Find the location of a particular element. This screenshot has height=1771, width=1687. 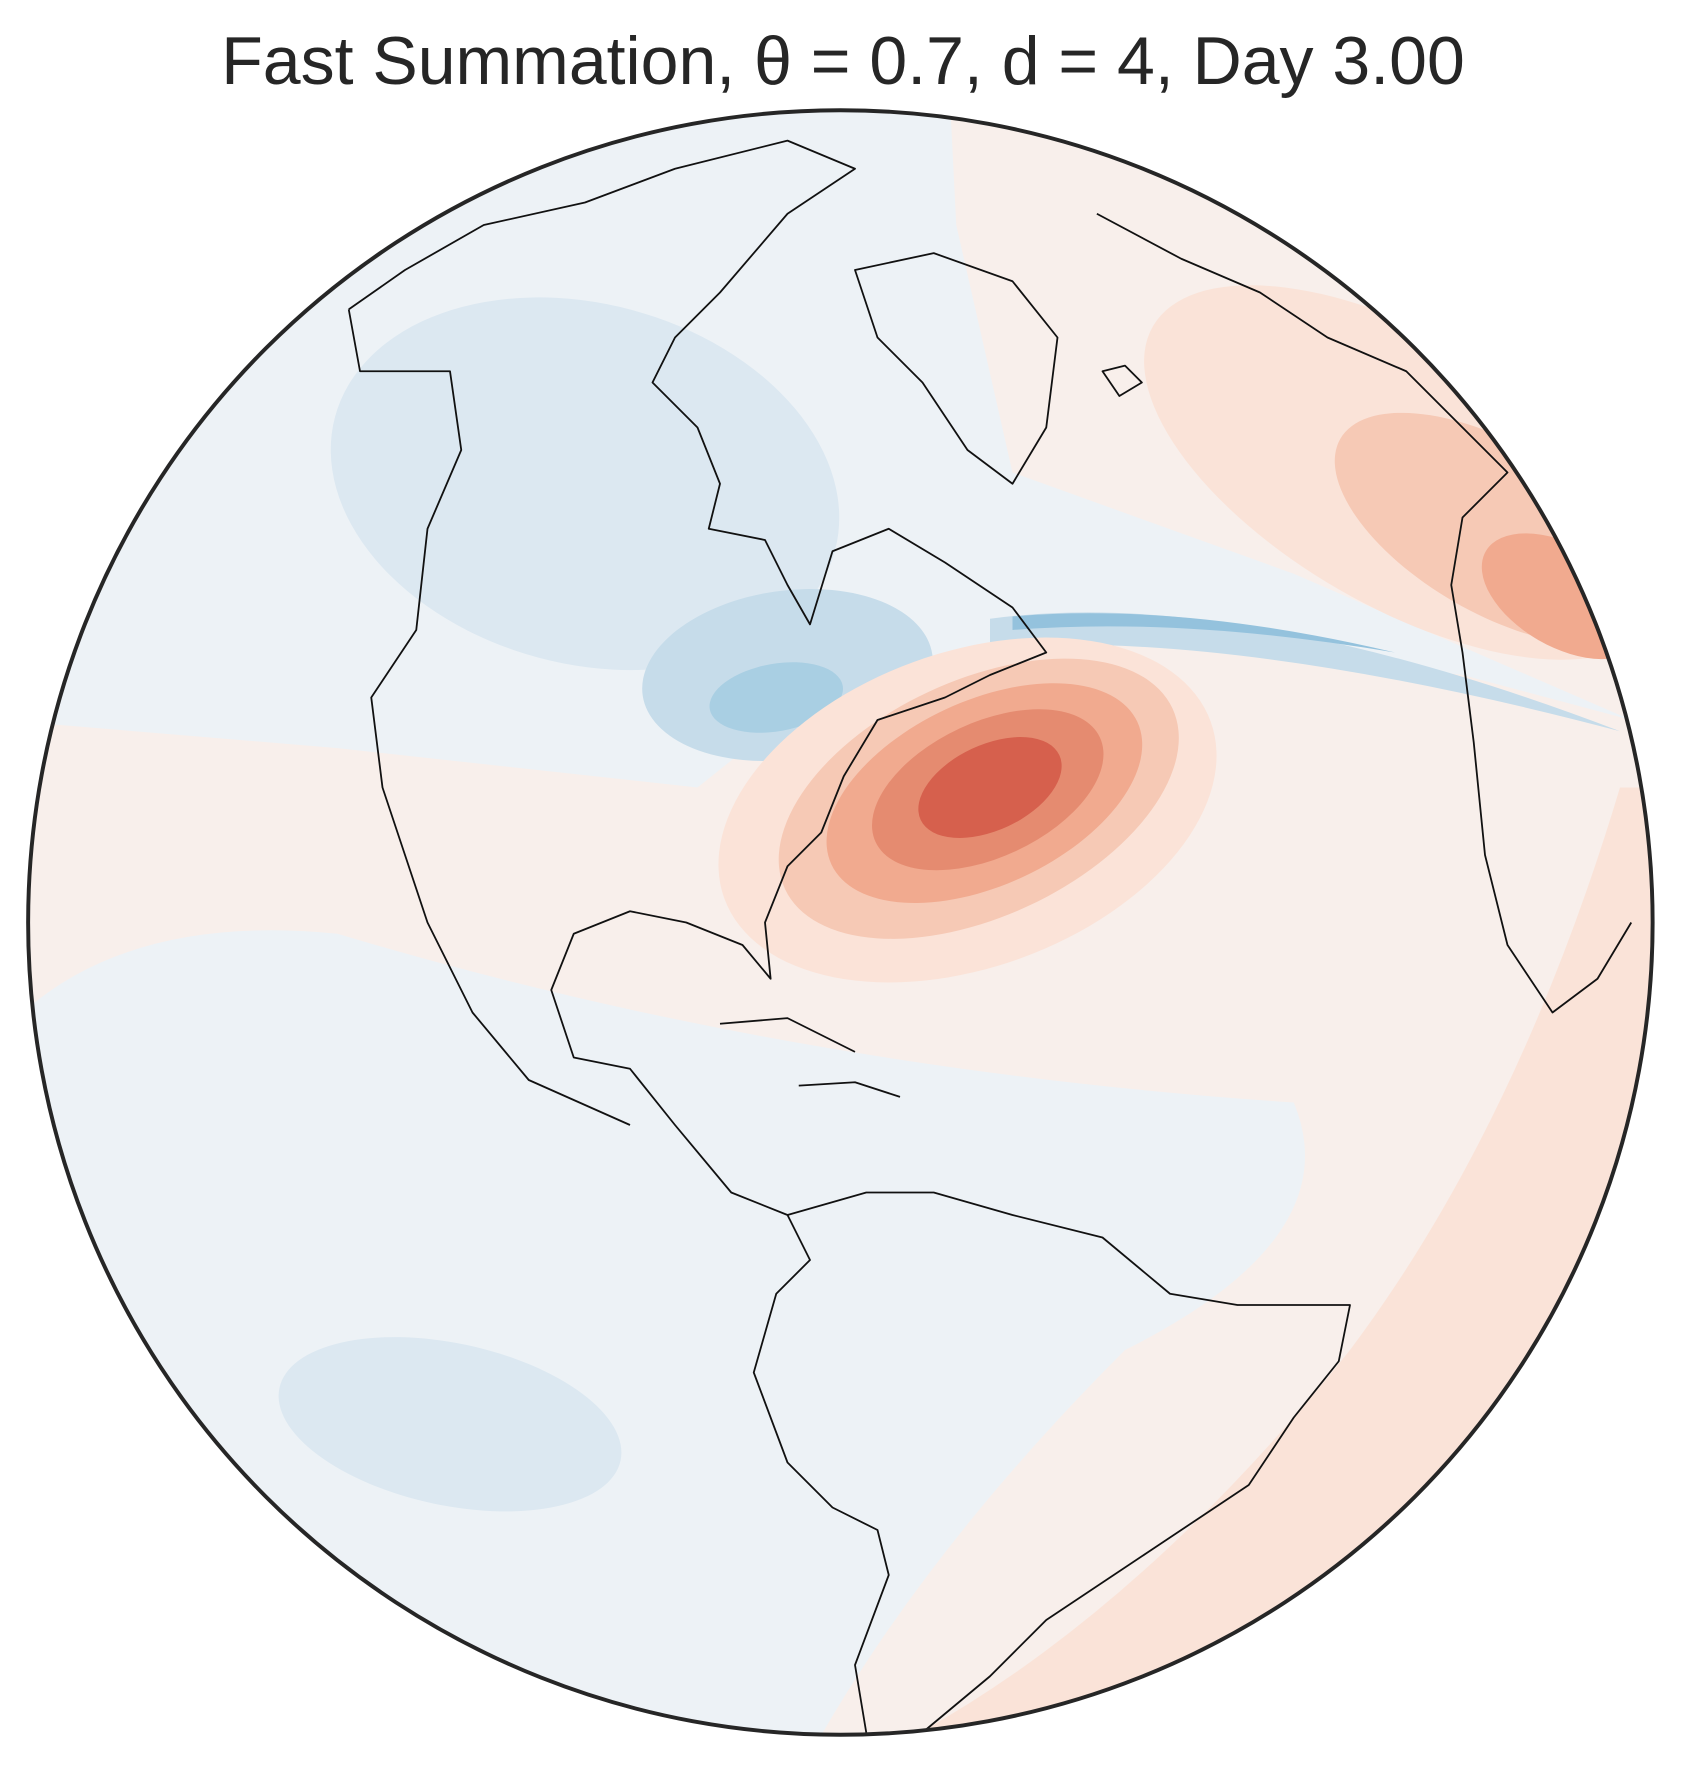

map-title: Fast Summation, θ = 0.7, d = 4, Day 3.00 is located at coordinates (843, 61).